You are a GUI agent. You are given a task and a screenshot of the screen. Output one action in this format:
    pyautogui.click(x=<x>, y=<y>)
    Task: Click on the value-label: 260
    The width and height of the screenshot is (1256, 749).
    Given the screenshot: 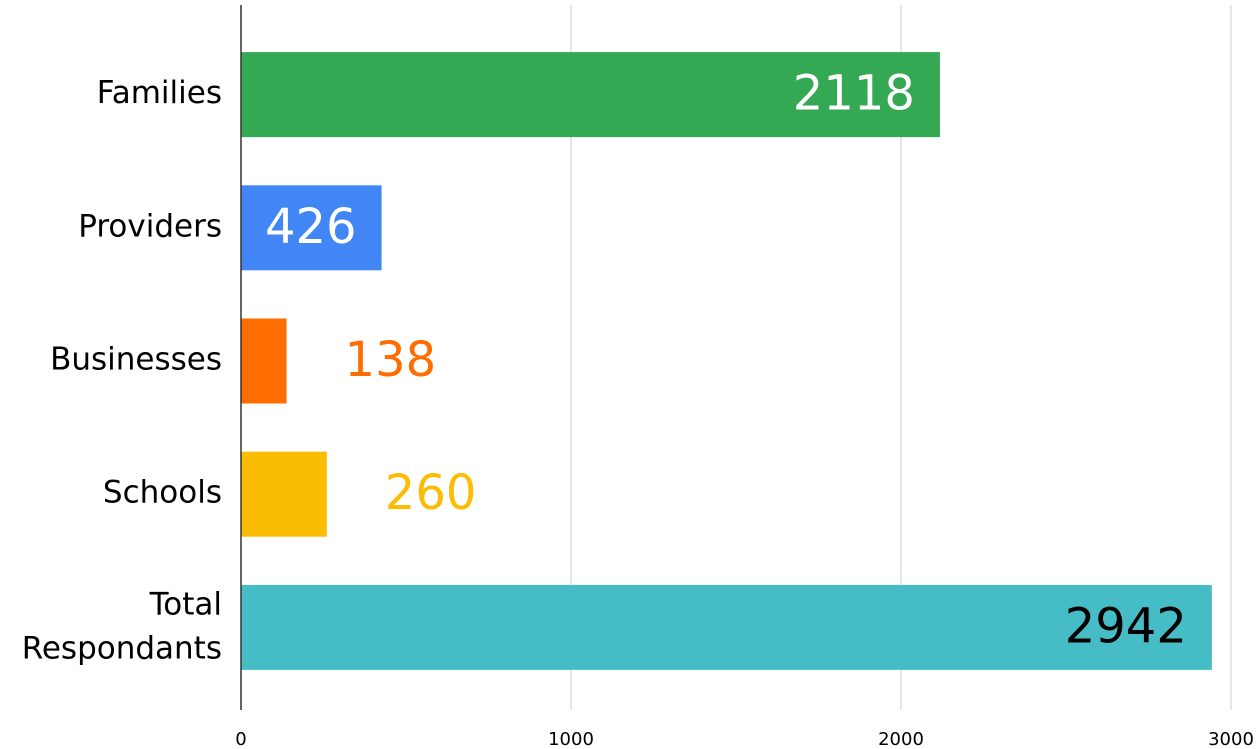 What is the action you would take?
    pyautogui.click(x=431, y=493)
    